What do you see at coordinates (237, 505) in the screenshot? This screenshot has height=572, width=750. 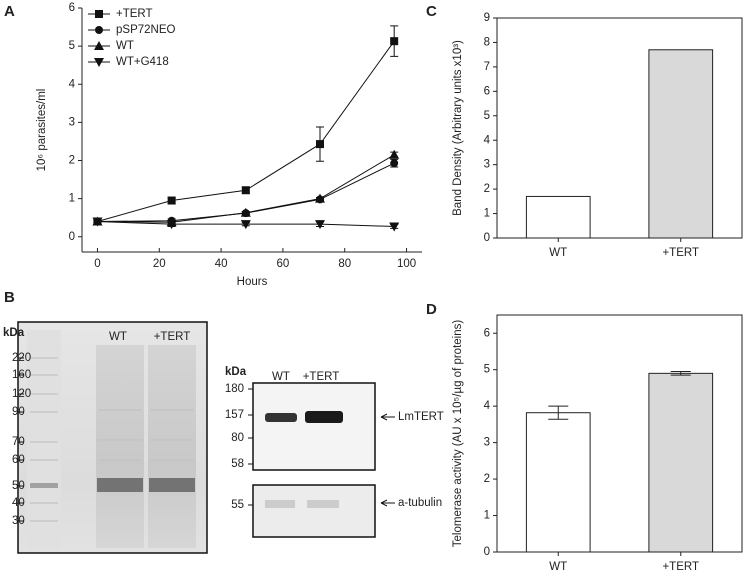 I see `western-marker: 55` at bounding box center [237, 505].